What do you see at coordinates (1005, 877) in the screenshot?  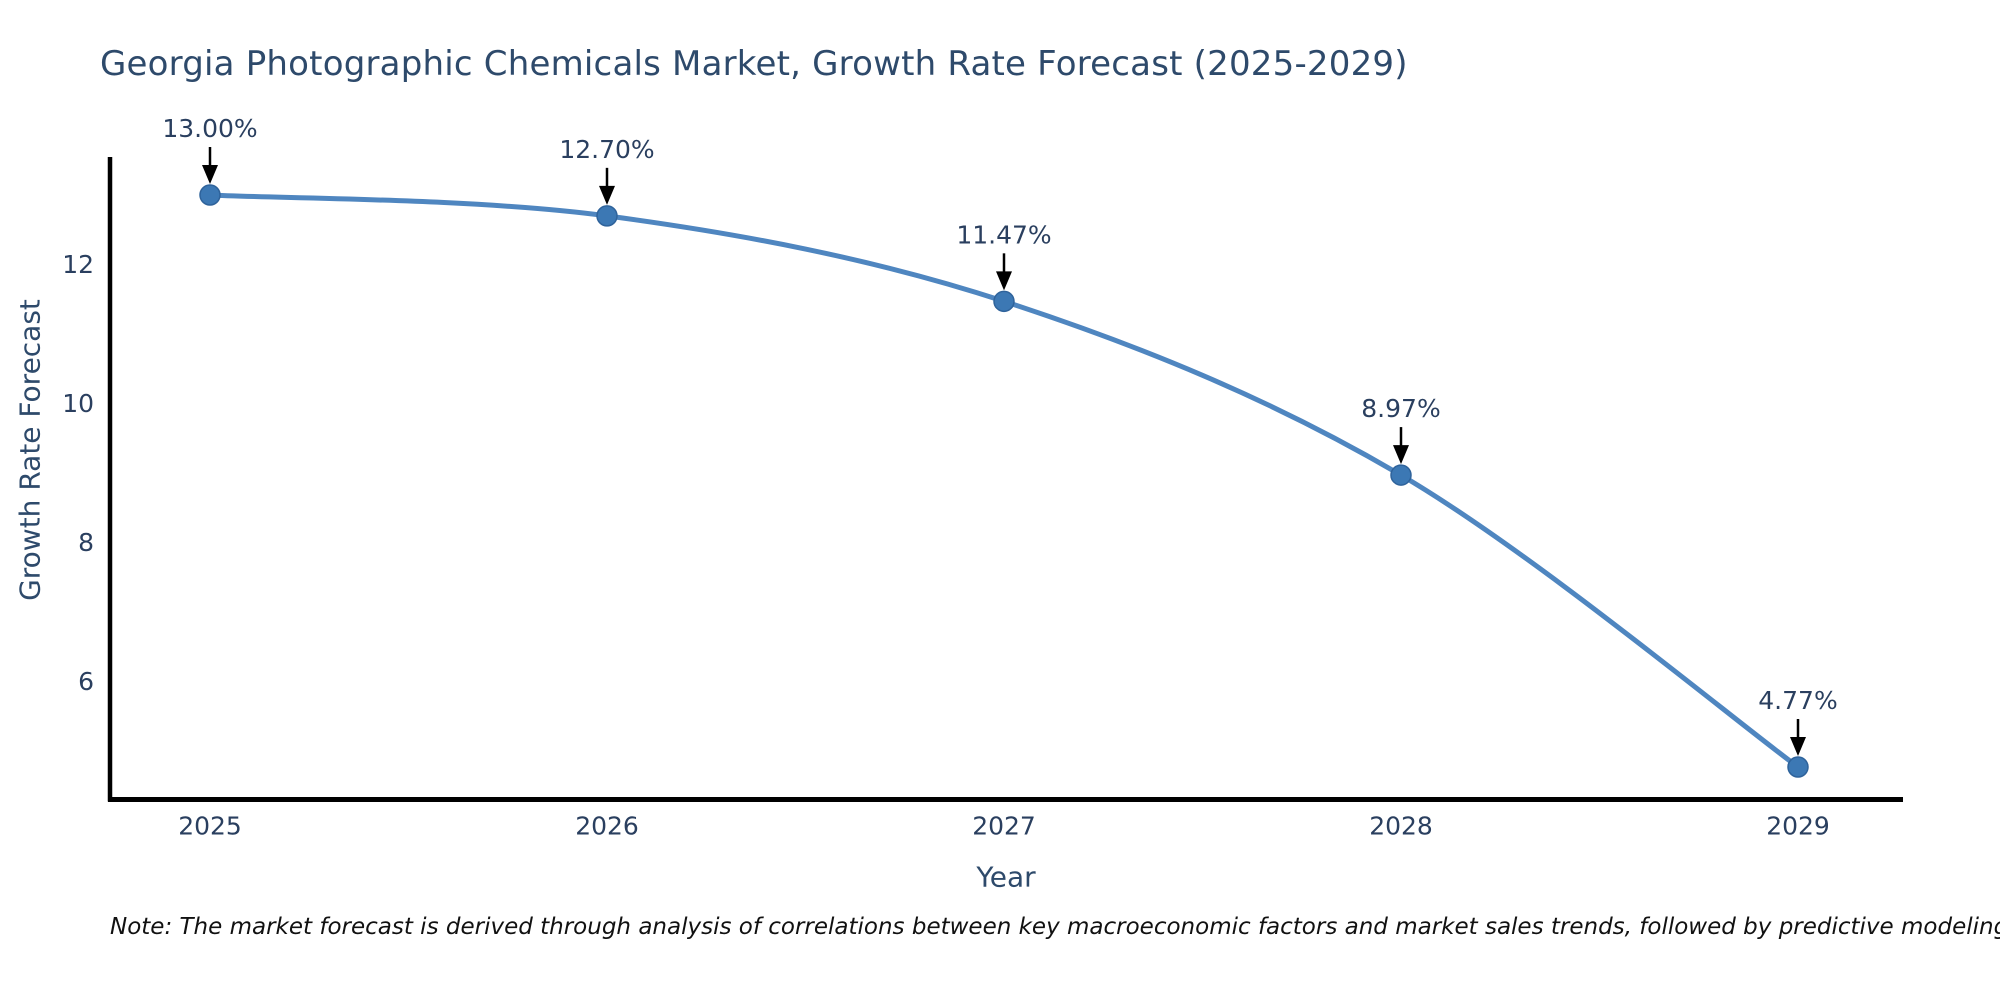 I see `x-axis-title: Year` at bounding box center [1005, 877].